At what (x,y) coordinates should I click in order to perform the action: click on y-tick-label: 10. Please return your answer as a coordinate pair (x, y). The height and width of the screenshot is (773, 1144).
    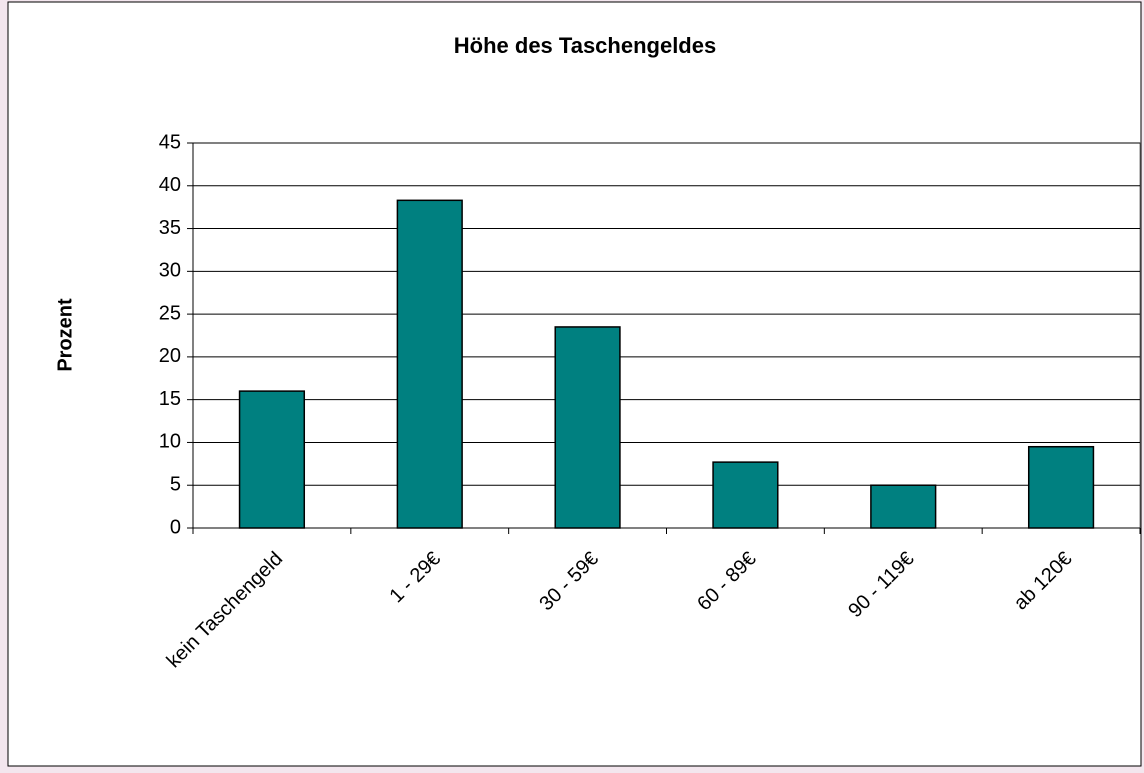
    Looking at the image, I should click on (170, 442).